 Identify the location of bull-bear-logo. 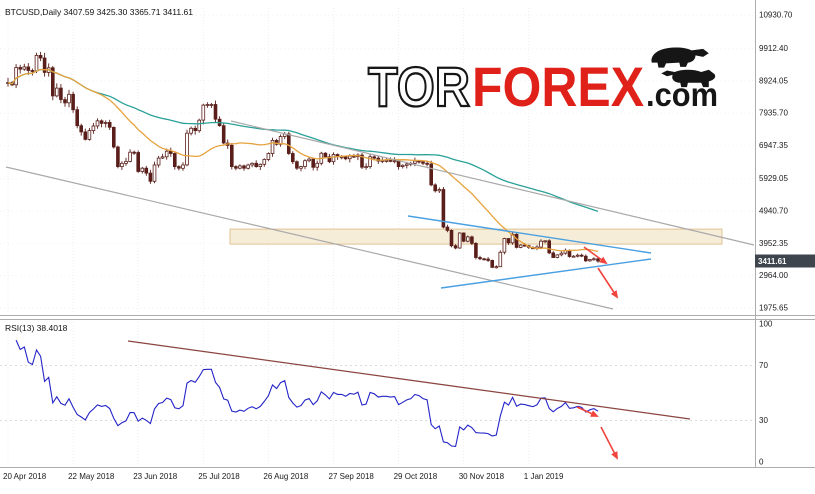
(683, 67).